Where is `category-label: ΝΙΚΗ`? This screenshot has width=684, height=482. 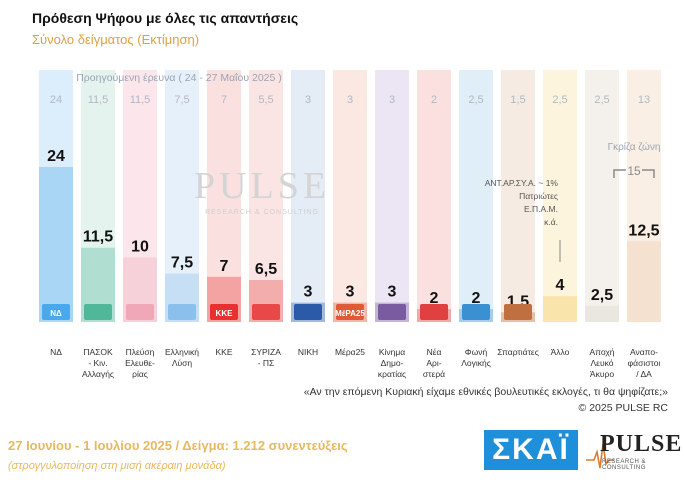 category-label: ΝΙΚΗ is located at coordinates (308, 352).